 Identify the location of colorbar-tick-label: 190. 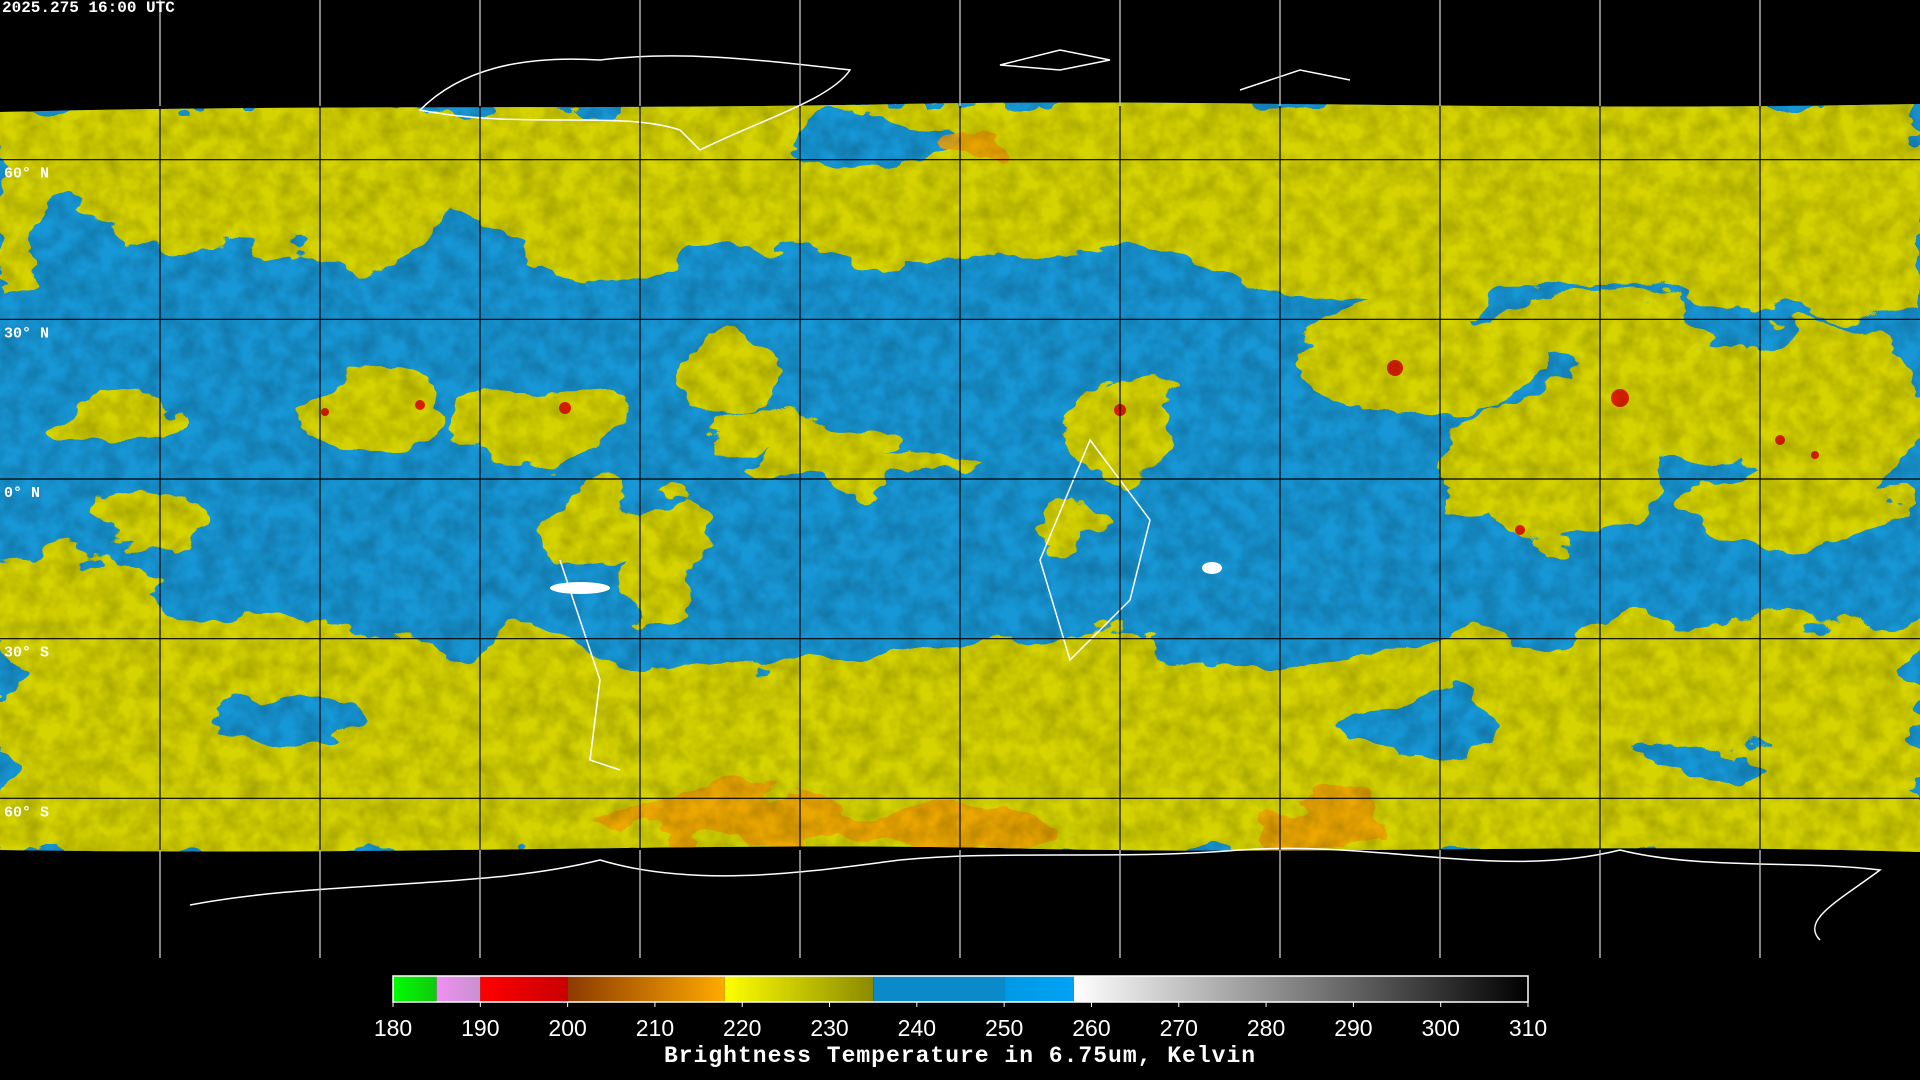
(480, 1028).